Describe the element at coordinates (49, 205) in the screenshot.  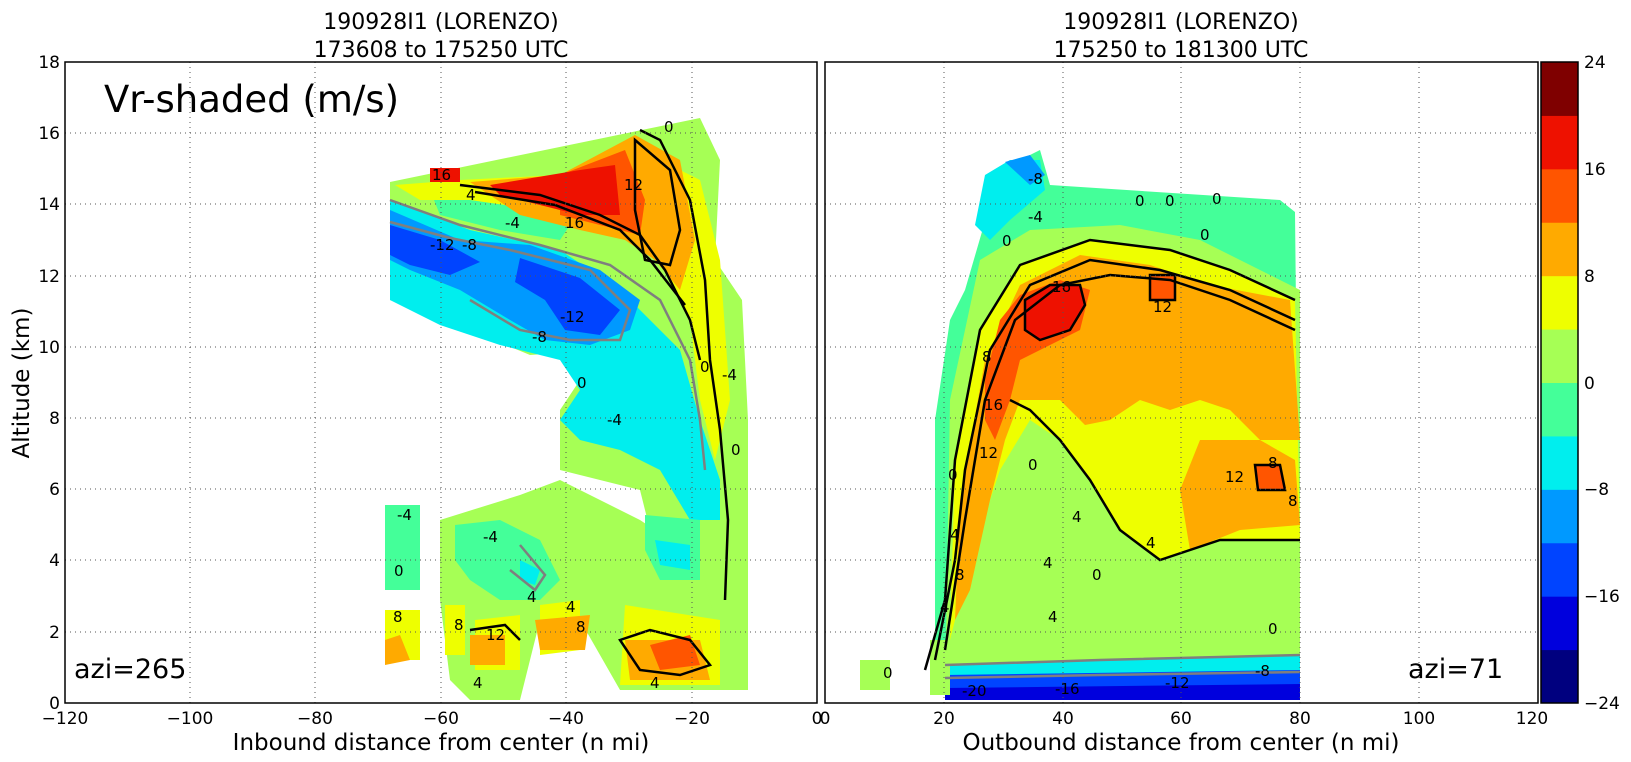
I see `y-tick-label: 14` at that location.